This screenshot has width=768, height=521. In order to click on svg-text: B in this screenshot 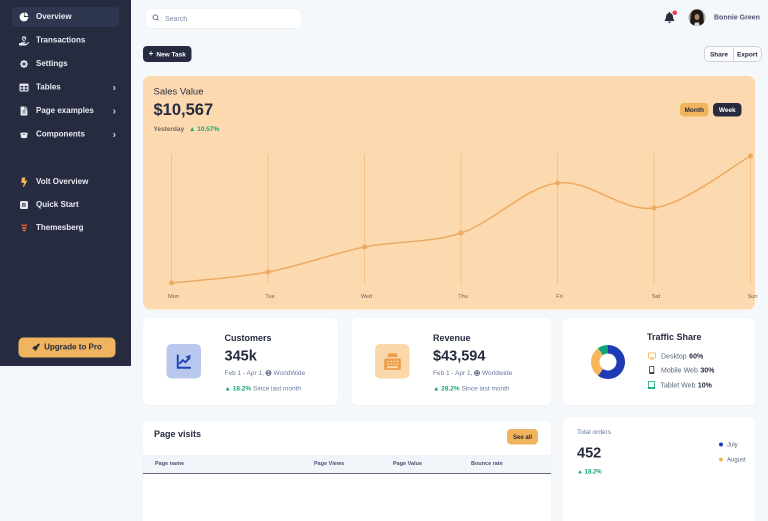, I will do `click(24, 206)`.